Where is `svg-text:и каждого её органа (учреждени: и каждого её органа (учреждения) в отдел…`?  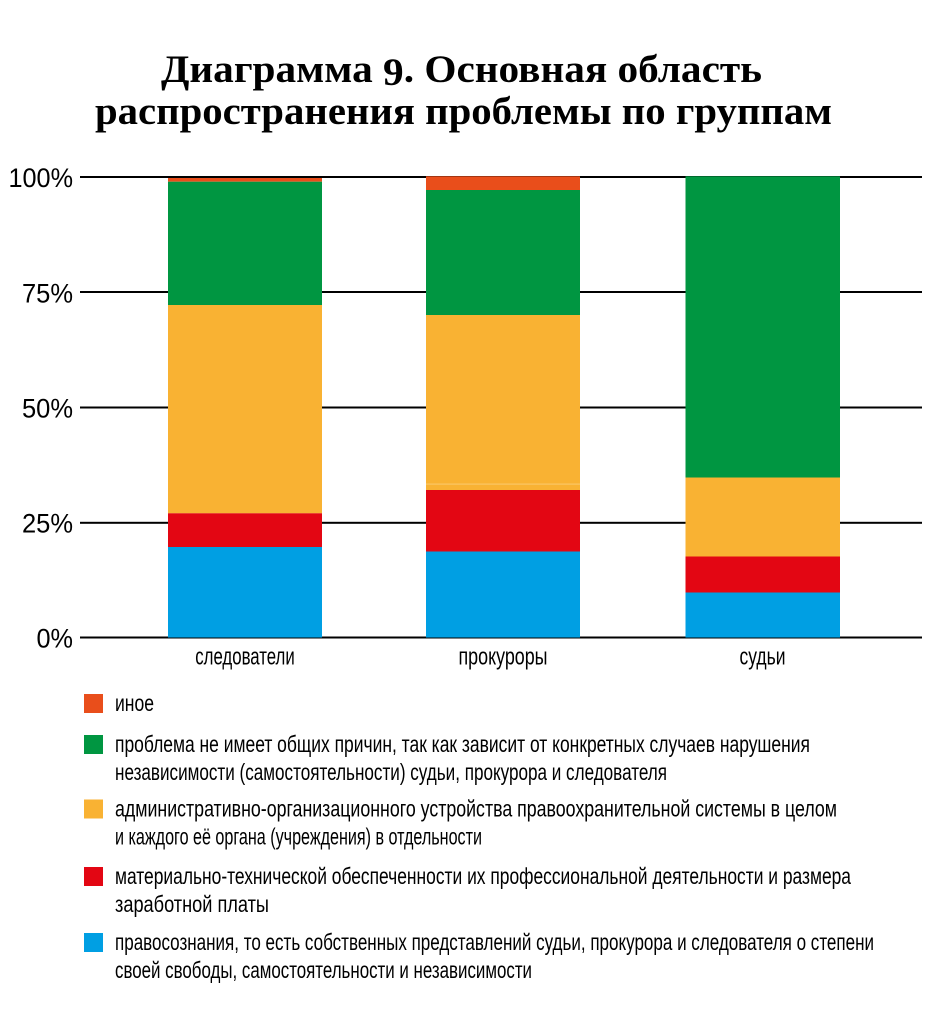 svg-text:и каждого её органа (учреждени: и каждого её органа (учреждения) в отдел… is located at coordinates (298, 837).